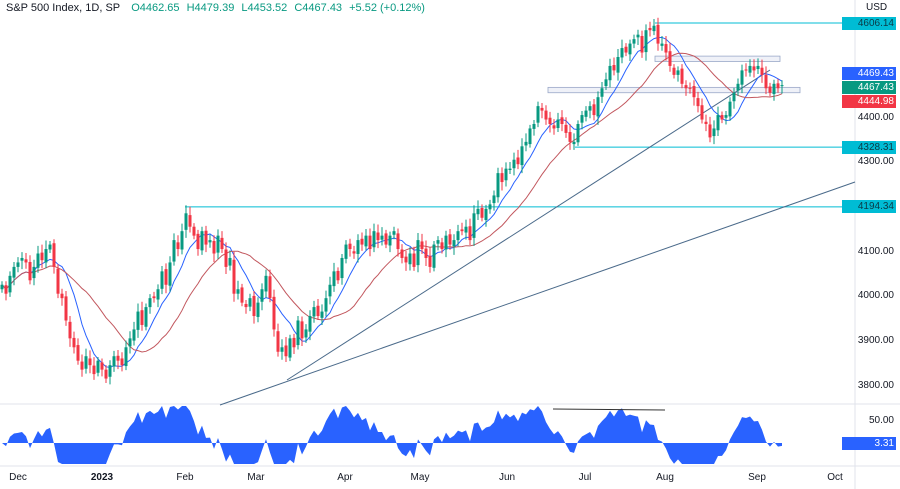 The height and width of the screenshot is (489, 900). What do you see at coordinates (387, 8) in the screenshot?
I see `change-value: +5.52 (+0.12%)` at bounding box center [387, 8].